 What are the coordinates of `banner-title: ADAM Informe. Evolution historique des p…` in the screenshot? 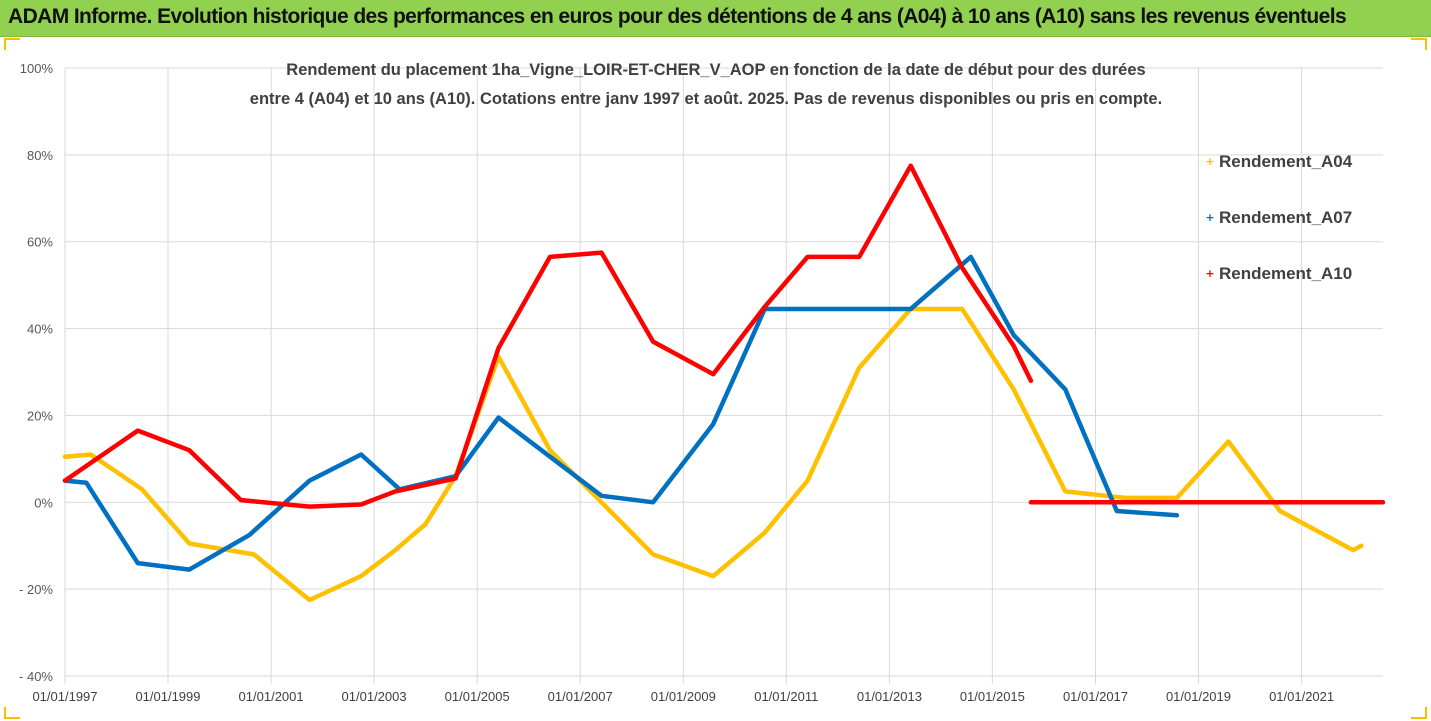 It's located at (677, 16).